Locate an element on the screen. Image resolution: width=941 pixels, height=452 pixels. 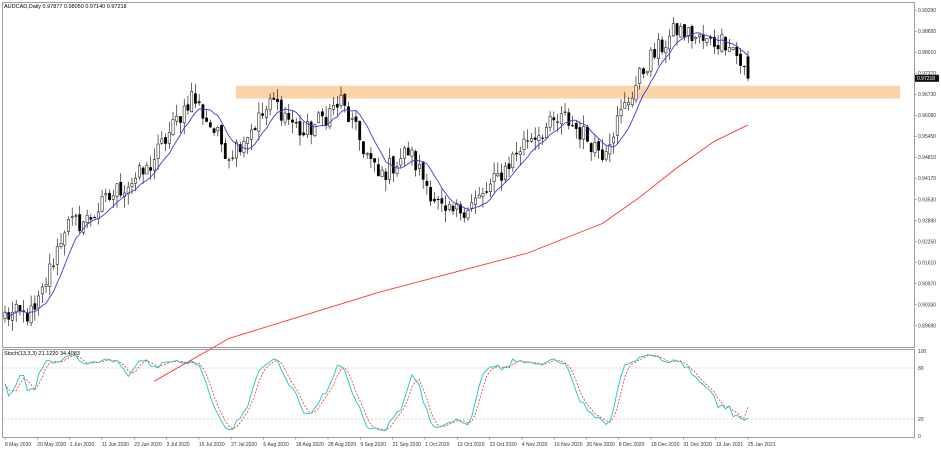
time-tick-label: 8 May 2020 is located at coordinates (18, 445).